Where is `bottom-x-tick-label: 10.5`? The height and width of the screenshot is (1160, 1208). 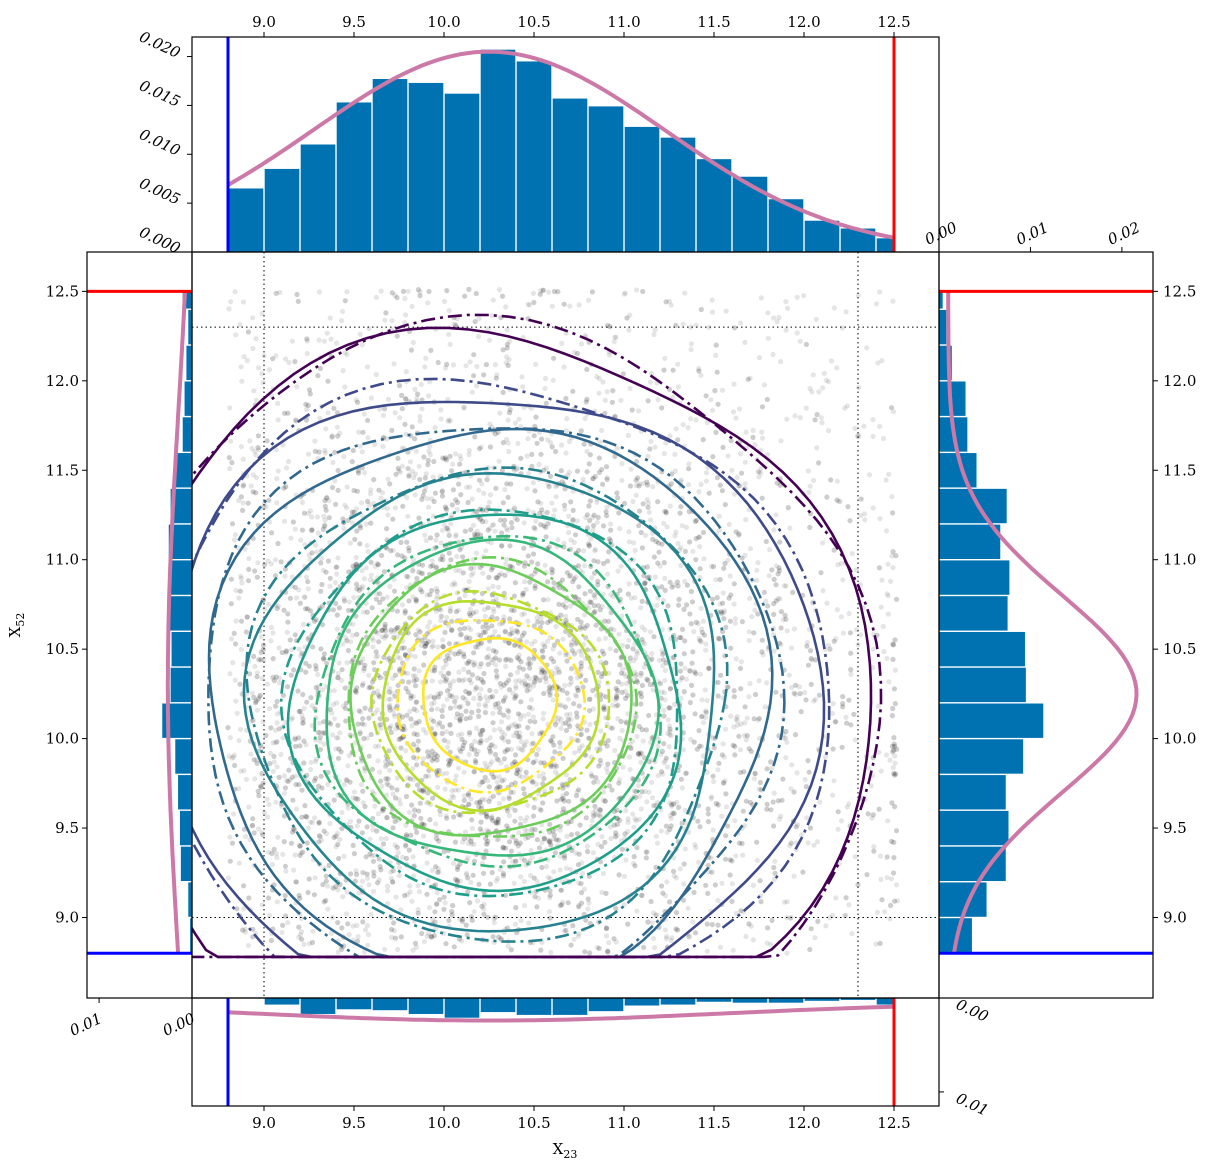
bottom-x-tick-label: 10.5 is located at coordinates (533, 1123).